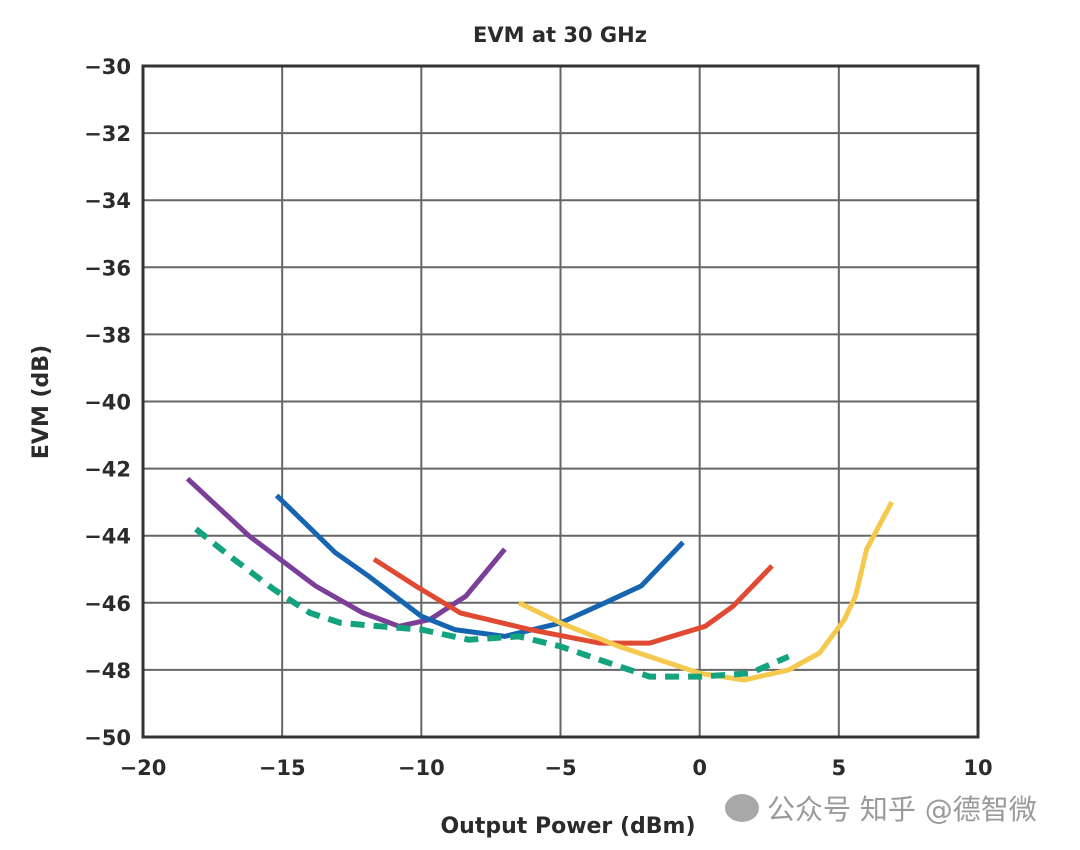  I want to click on x-tick-label: 10, so click(977, 768).